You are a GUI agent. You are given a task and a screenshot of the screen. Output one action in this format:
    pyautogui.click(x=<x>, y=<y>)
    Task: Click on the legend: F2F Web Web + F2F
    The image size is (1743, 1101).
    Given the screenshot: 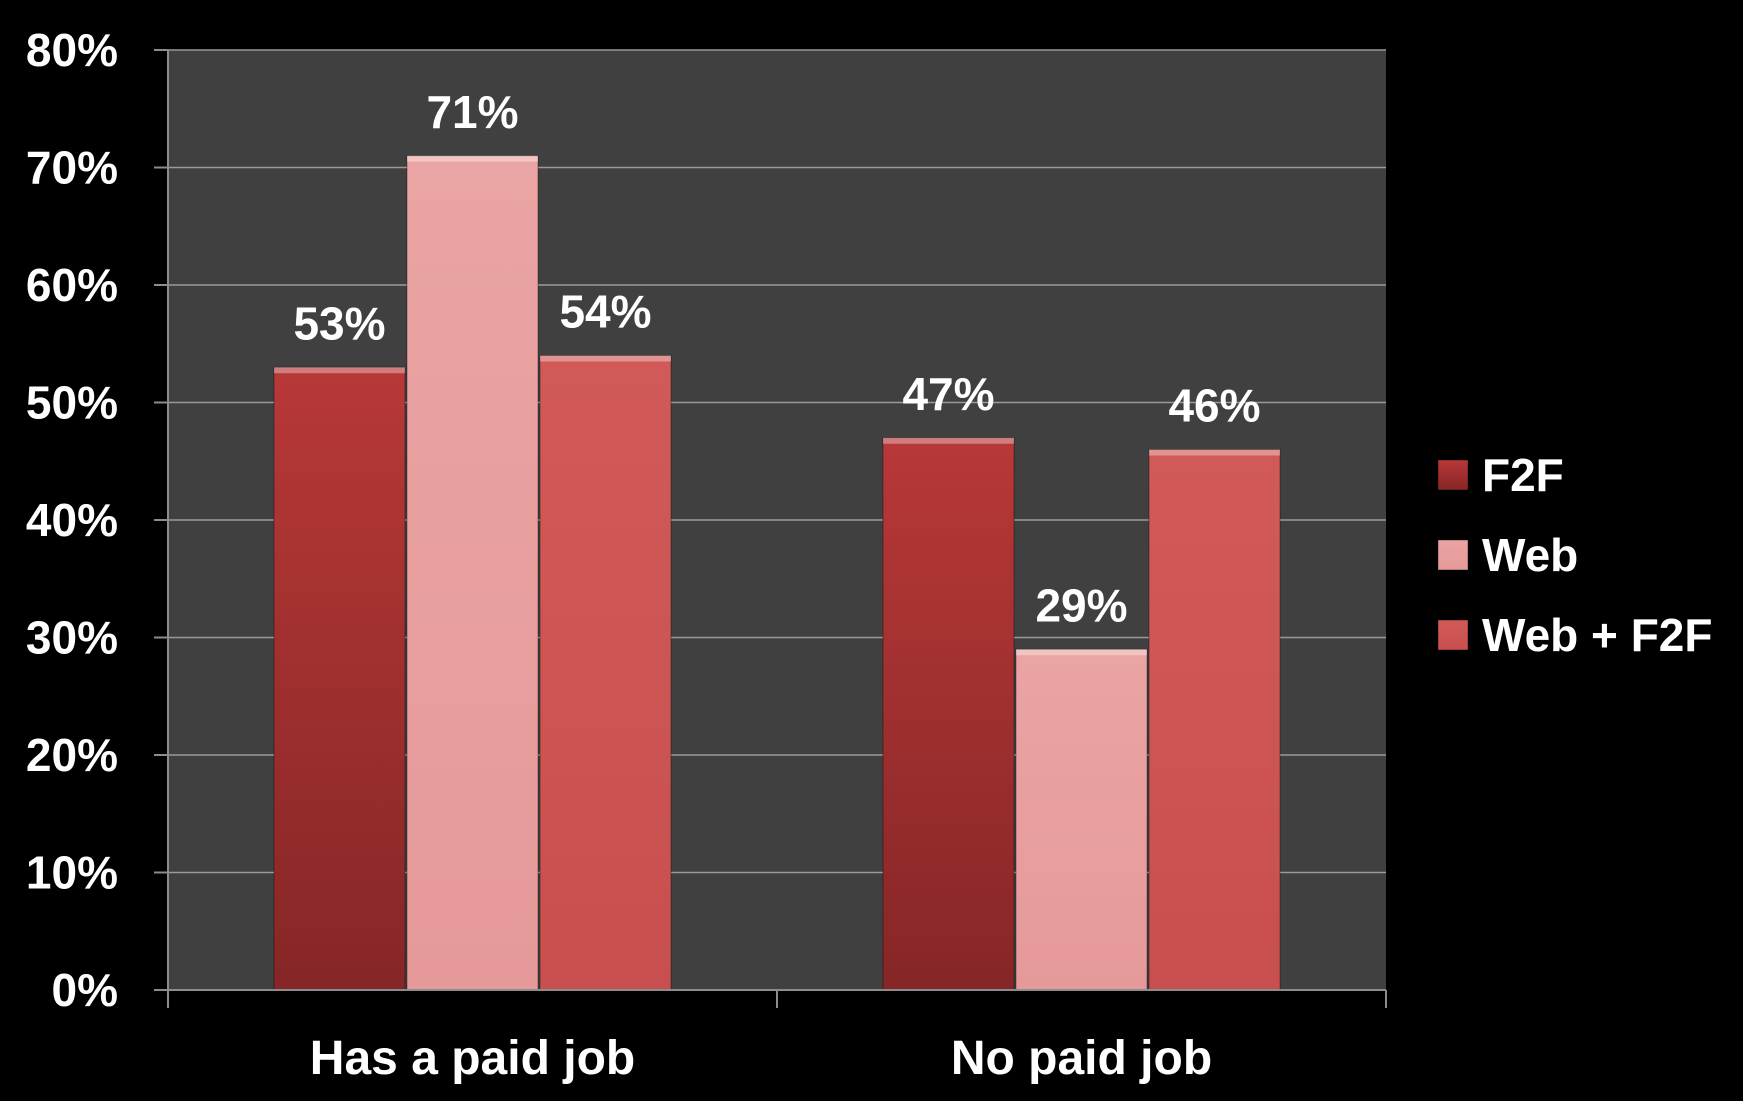 What is the action you would take?
    pyautogui.click(x=1574, y=555)
    